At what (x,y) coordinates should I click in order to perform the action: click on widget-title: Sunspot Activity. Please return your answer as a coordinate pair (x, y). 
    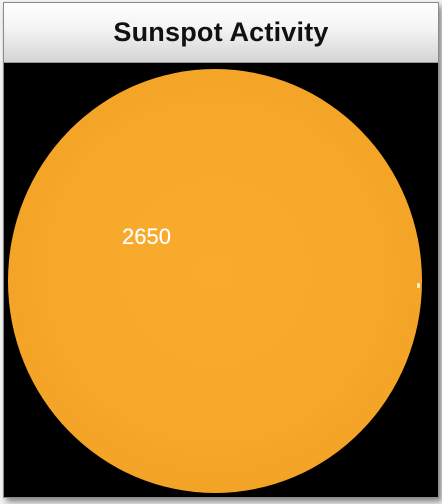
    Looking at the image, I should click on (221, 32).